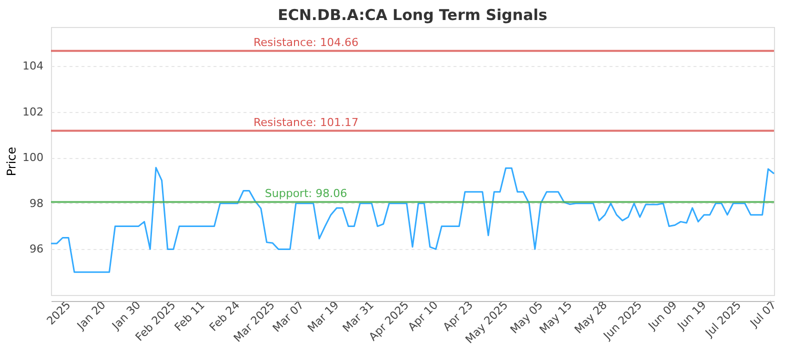  What do you see at coordinates (306, 122) in the screenshot?
I see `ref-line-label: Resistance: 101.17` at bounding box center [306, 122].